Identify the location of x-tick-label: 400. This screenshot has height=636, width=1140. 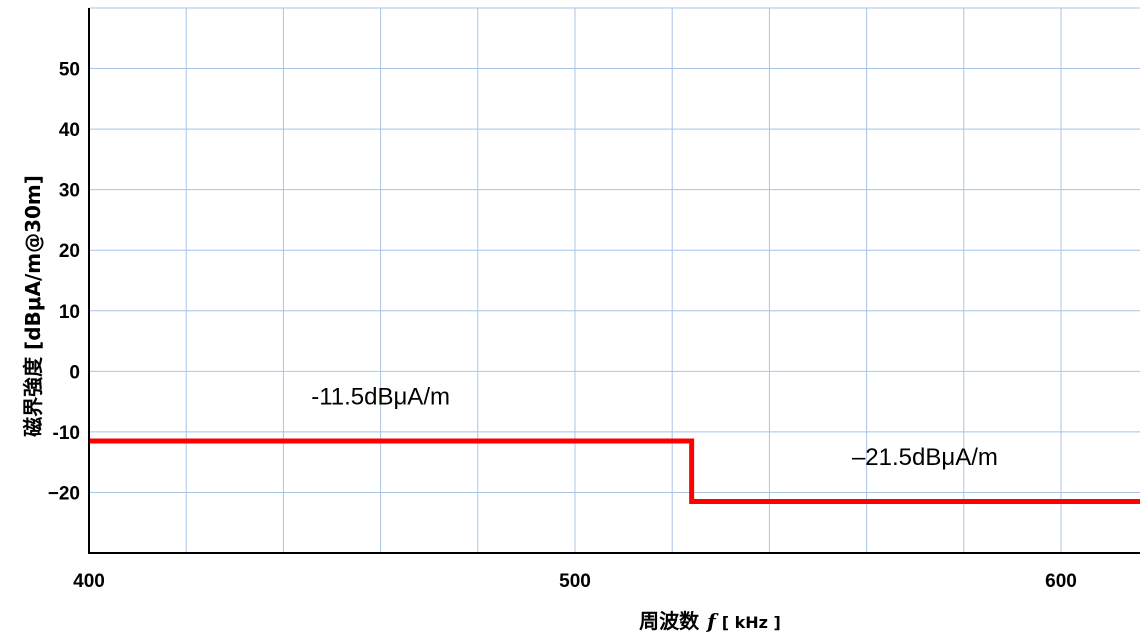
(89, 581).